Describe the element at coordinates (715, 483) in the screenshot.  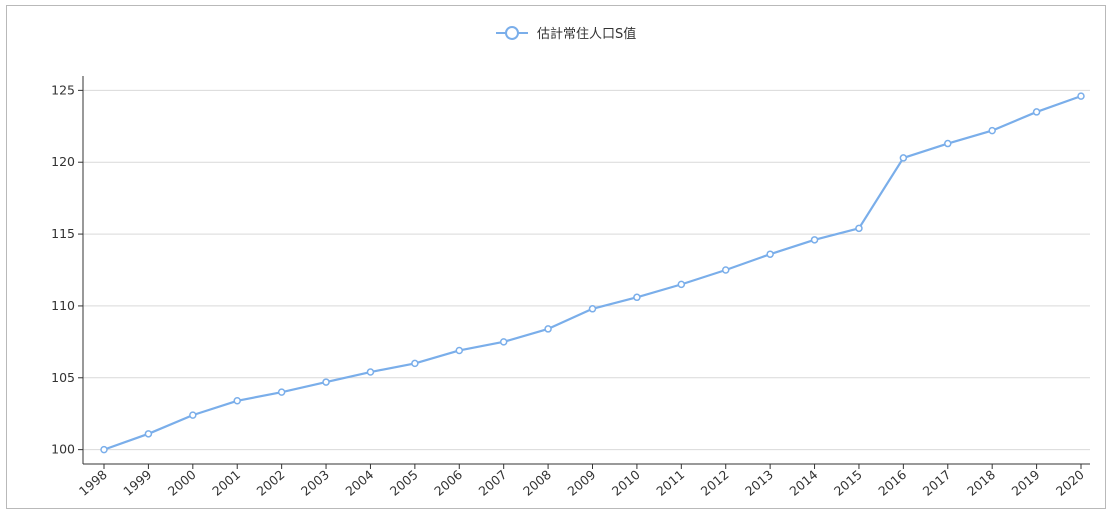
I see `x-tick-label-2012: 2012` at that location.